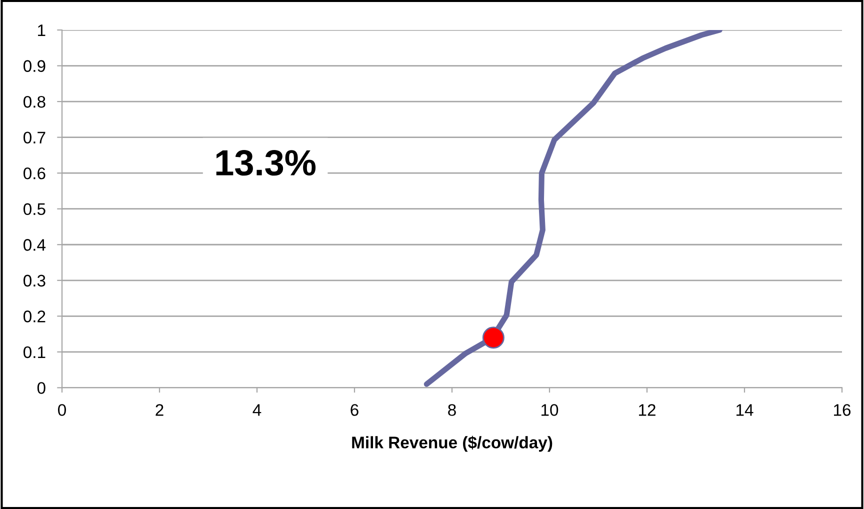 The width and height of the screenshot is (864, 509). I want to click on x-tick-label: 8, so click(452, 410).